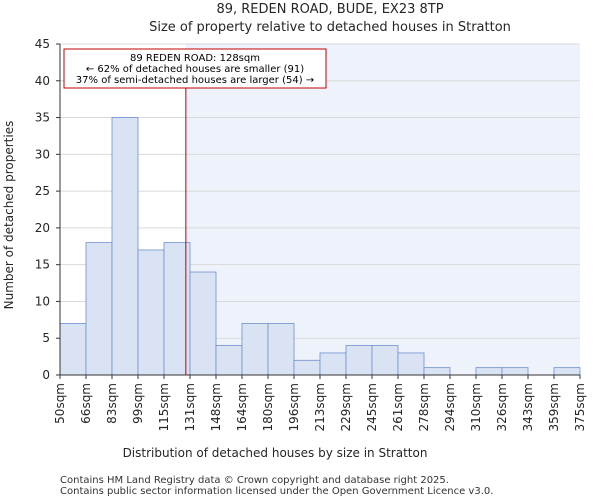  What do you see at coordinates (320, 407) in the screenshot?
I see `x-tick-label: 213sqm` at bounding box center [320, 407].